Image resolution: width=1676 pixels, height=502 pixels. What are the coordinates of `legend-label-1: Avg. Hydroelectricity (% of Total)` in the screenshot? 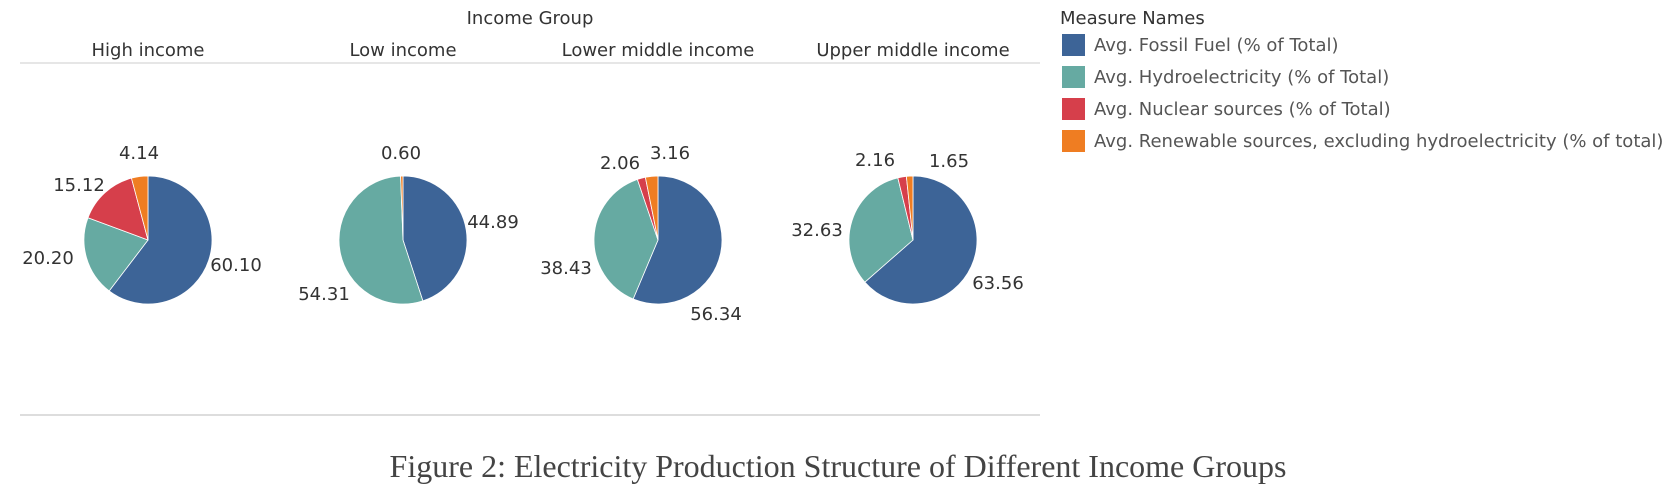 It's located at (1241, 77).